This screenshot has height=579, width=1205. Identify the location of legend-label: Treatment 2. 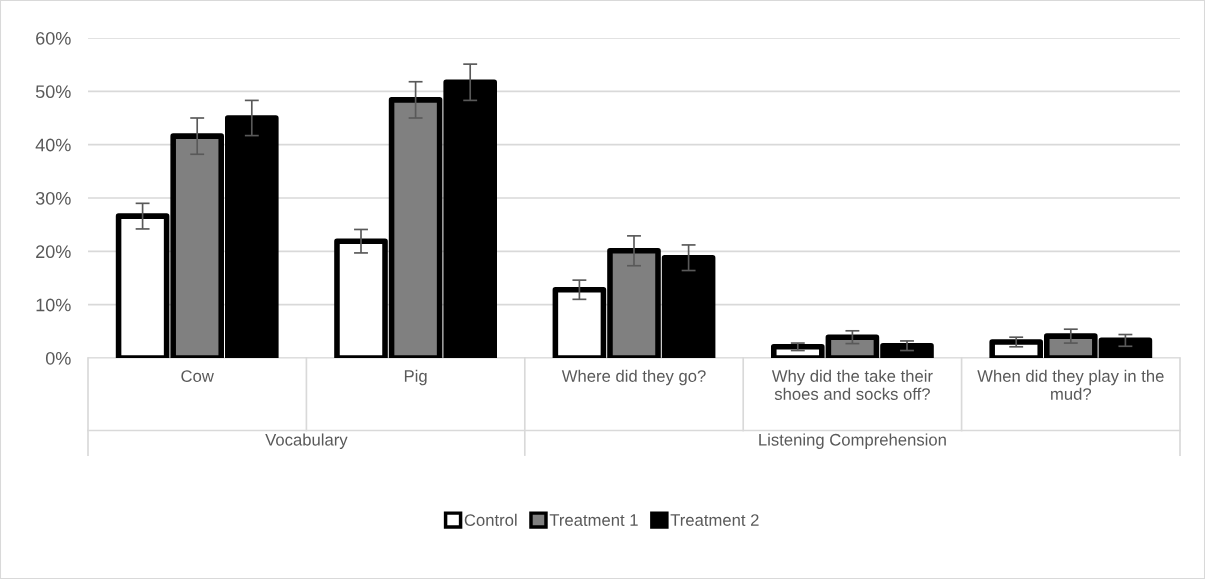
(714, 520).